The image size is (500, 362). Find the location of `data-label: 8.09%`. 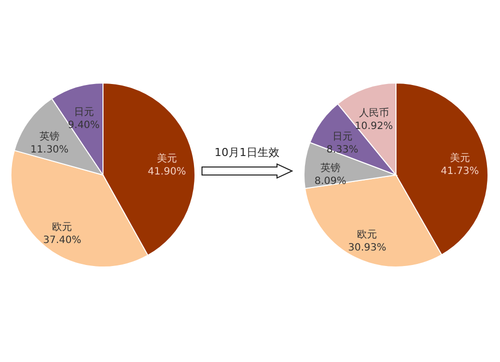

data-label: 8.09% is located at coordinates (330, 181).